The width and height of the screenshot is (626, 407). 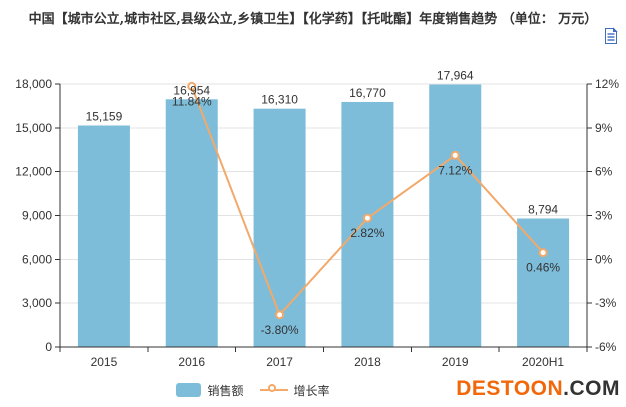 What do you see at coordinates (191, 362) in the screenshot?
I see `x-axis-label-2016: 2016` at bounding box center [191, 362].